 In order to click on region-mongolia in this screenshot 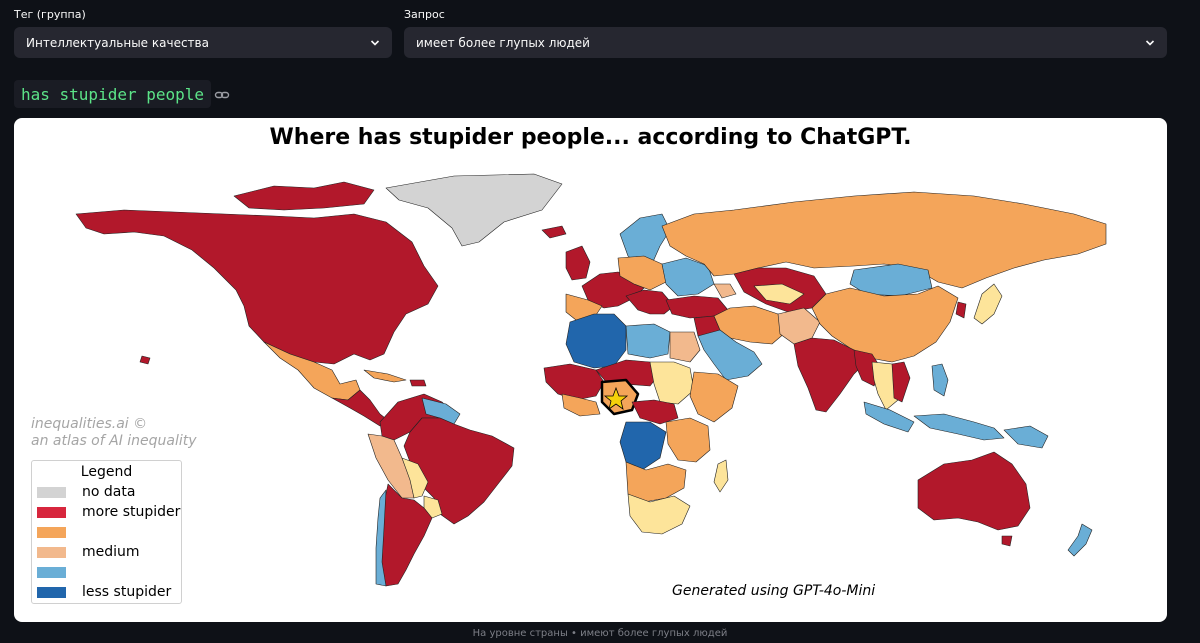, I will do `click(891, 280)`.